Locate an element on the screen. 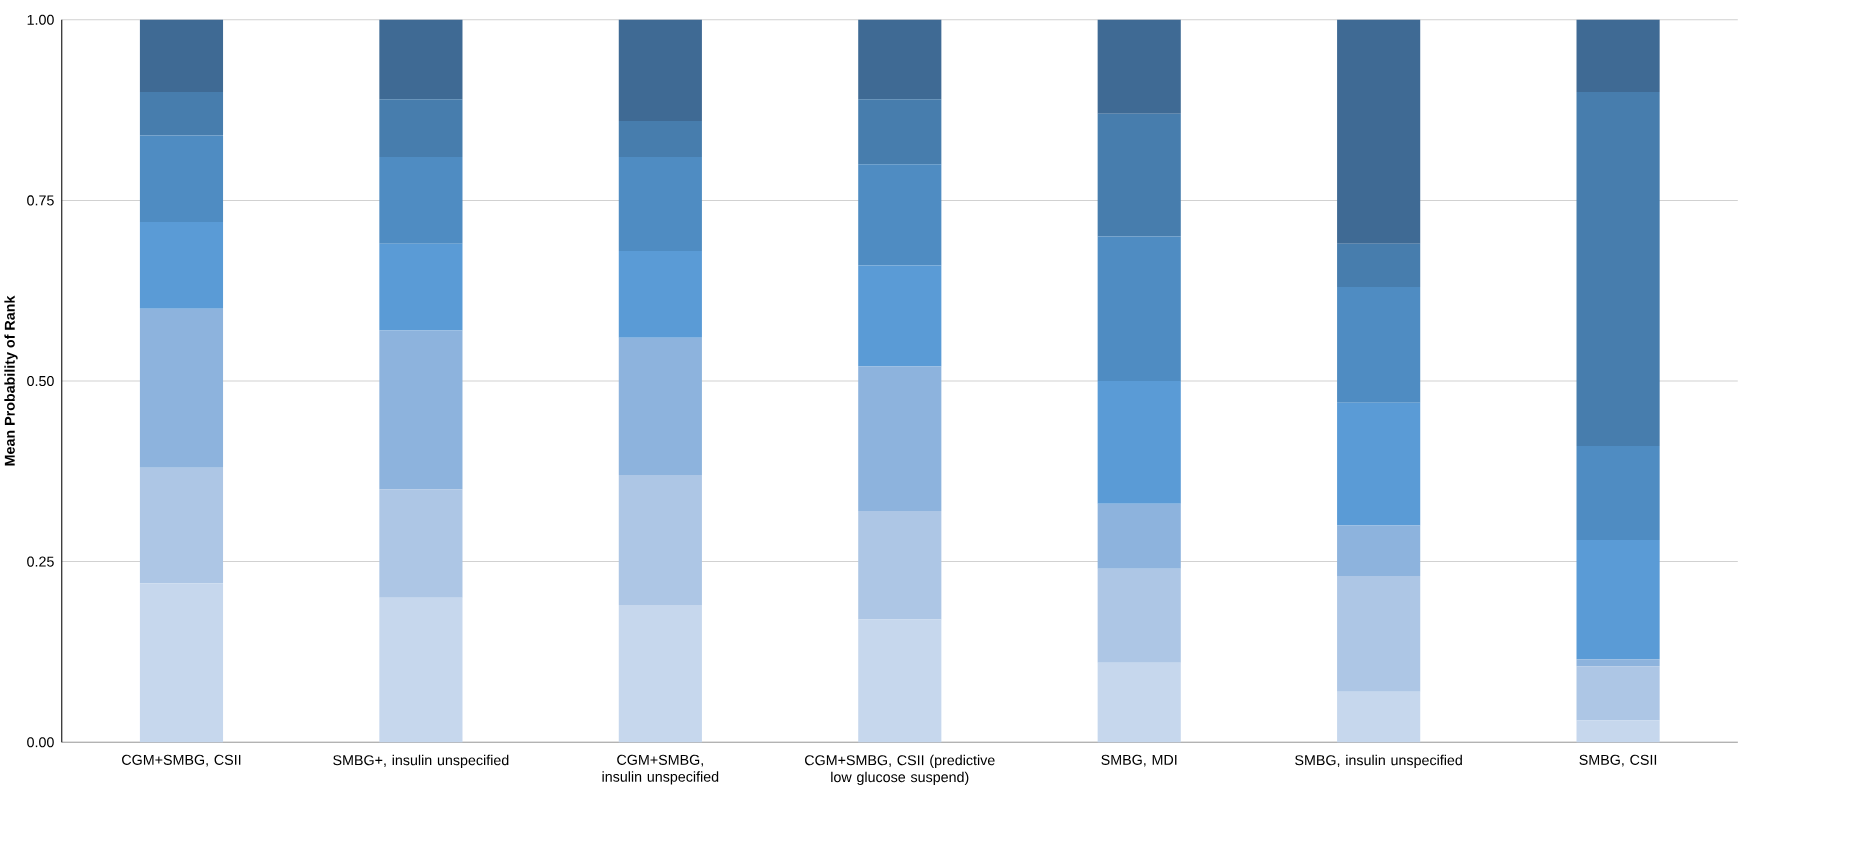 The height and width of the screenshot is (841, 1866). x-tick-label: SMBG, MDI is located at coordinates (1139, 760).